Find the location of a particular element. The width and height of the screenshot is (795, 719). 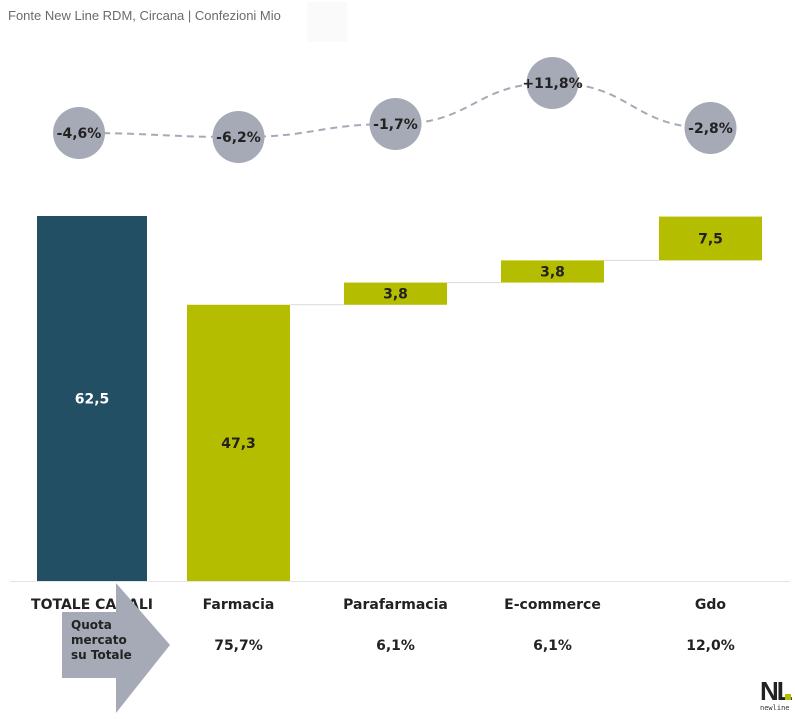

share-arrow is located at coordinates (116, 648).